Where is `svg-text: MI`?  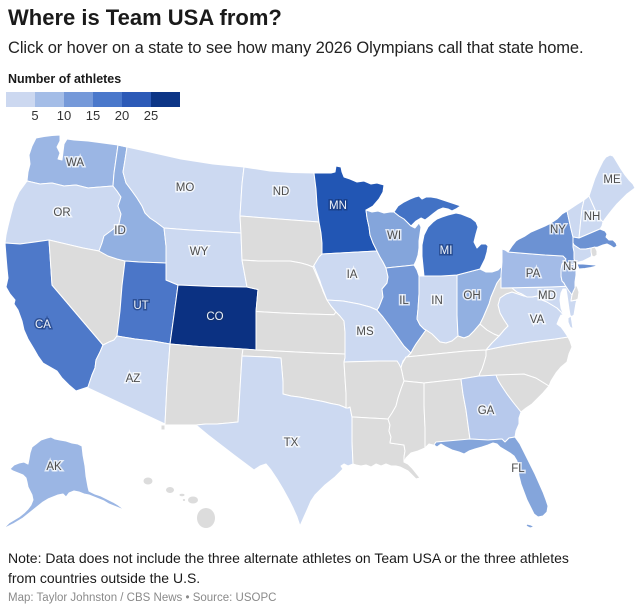
svg-text: MI is located at coordinates (446, 251).